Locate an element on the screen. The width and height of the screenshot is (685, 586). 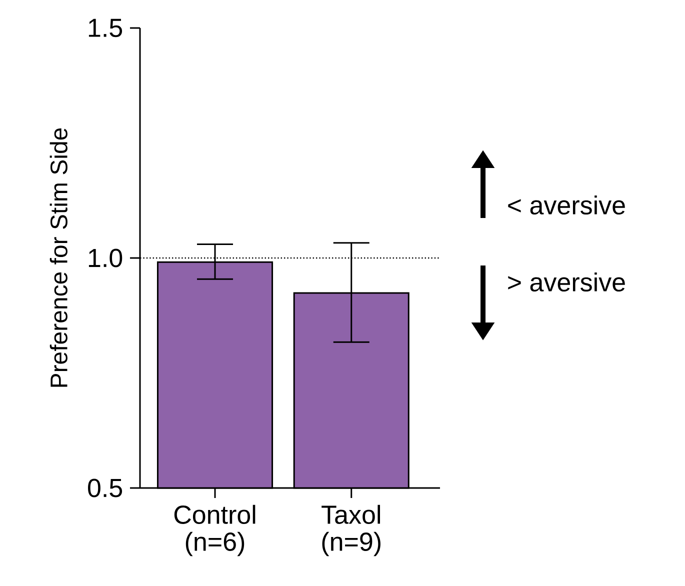
x-tick-label: Control (n=6) is located at coordinates (215, 530).